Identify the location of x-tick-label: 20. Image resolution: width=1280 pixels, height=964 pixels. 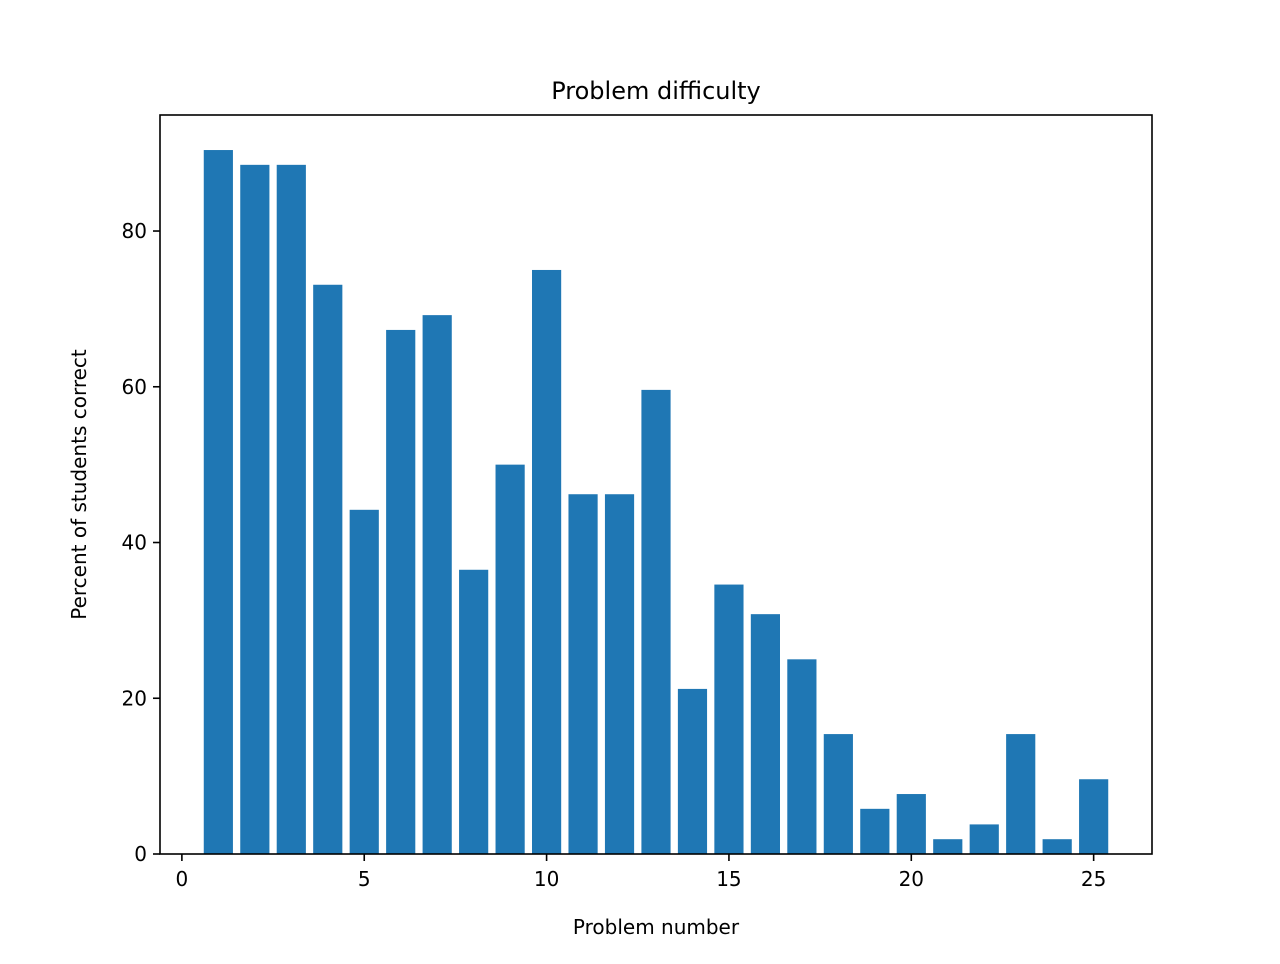
(911, 879).